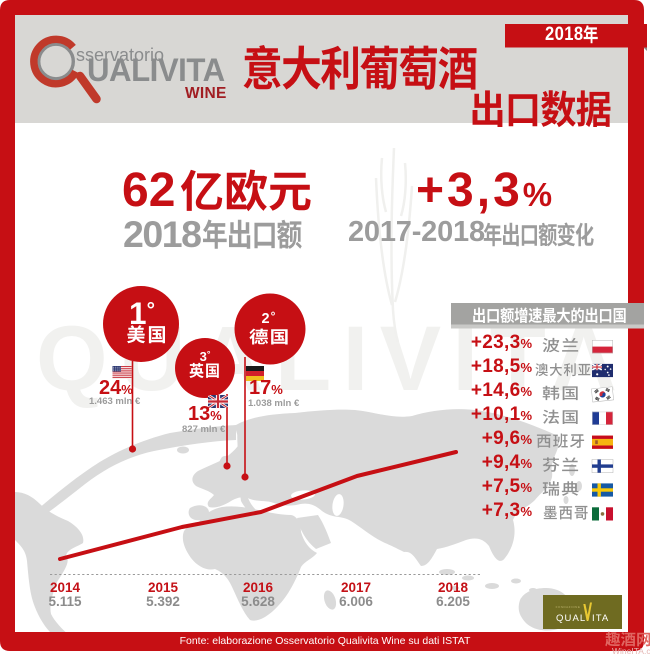  What do you see at coordinates (573, 618) in the screenshot?
I see `svg-text: QUALI` at bounding box center [573, 618].